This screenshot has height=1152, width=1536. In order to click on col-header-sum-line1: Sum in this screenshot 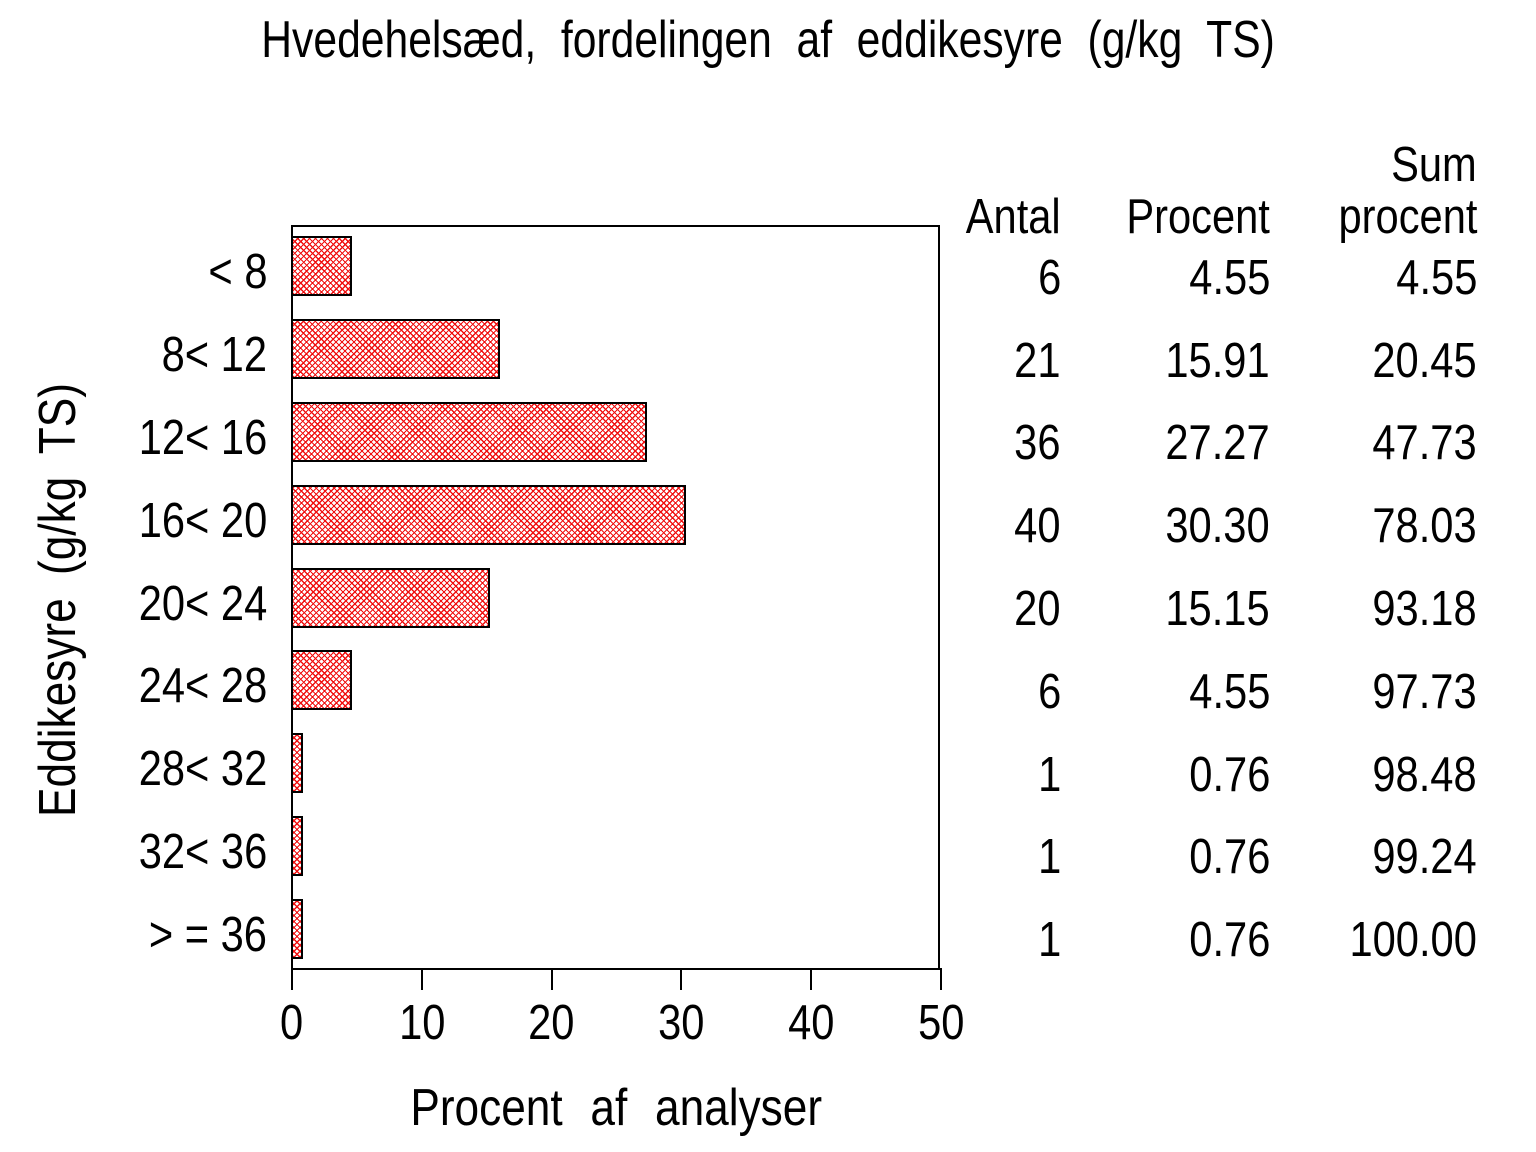, I will do `click(1434, 165)`.